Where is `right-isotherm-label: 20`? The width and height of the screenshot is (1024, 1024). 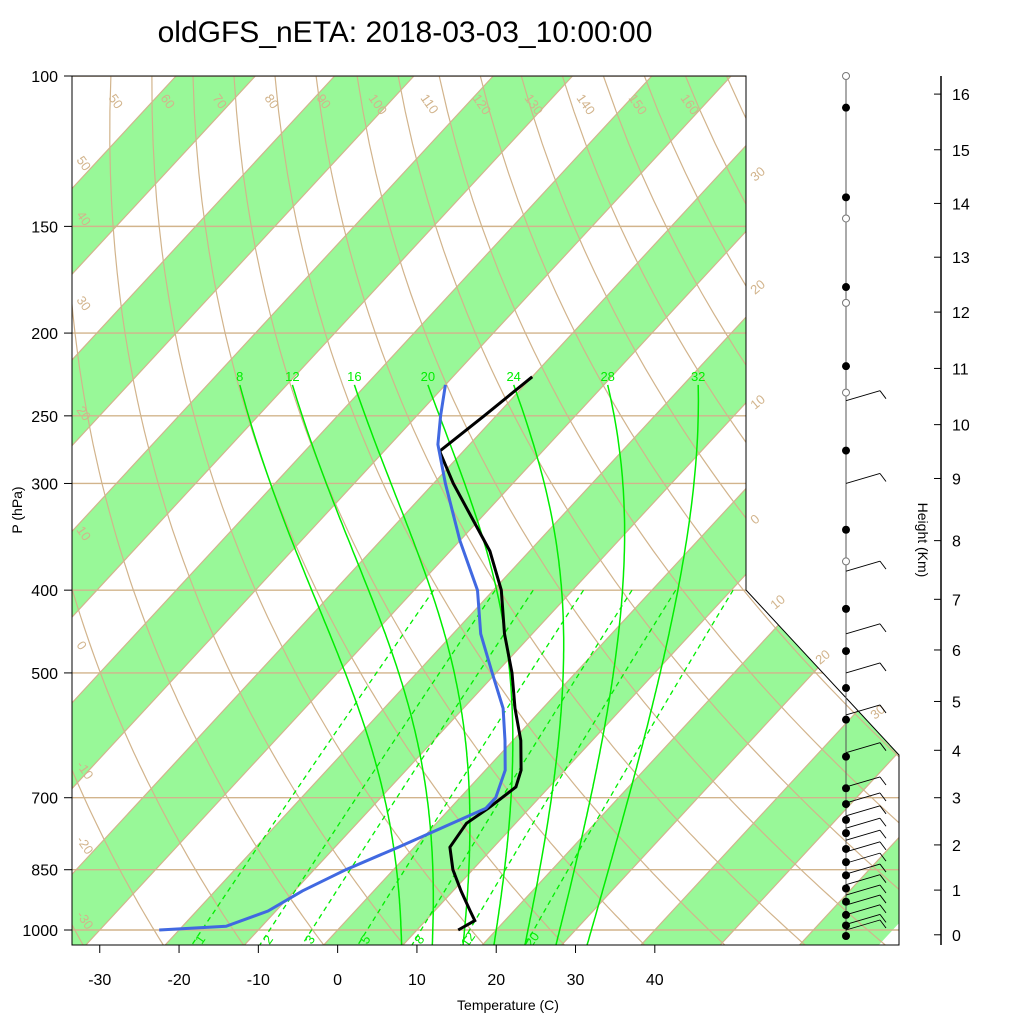
right-isotherm-label: 20 is located at coordinates (757, 287).